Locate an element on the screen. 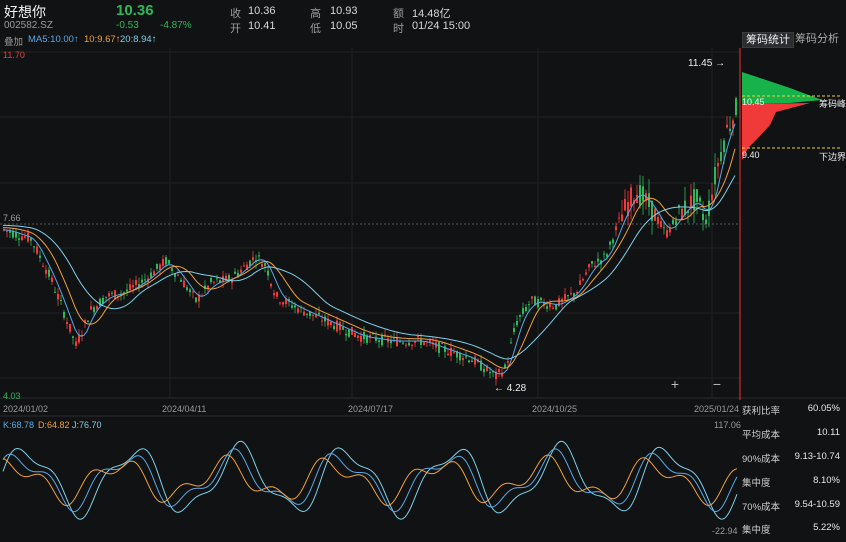 The height and width of the screenshot is (542, 846). overlay-toggle: 叠加 is located at coordinates (14, 42).